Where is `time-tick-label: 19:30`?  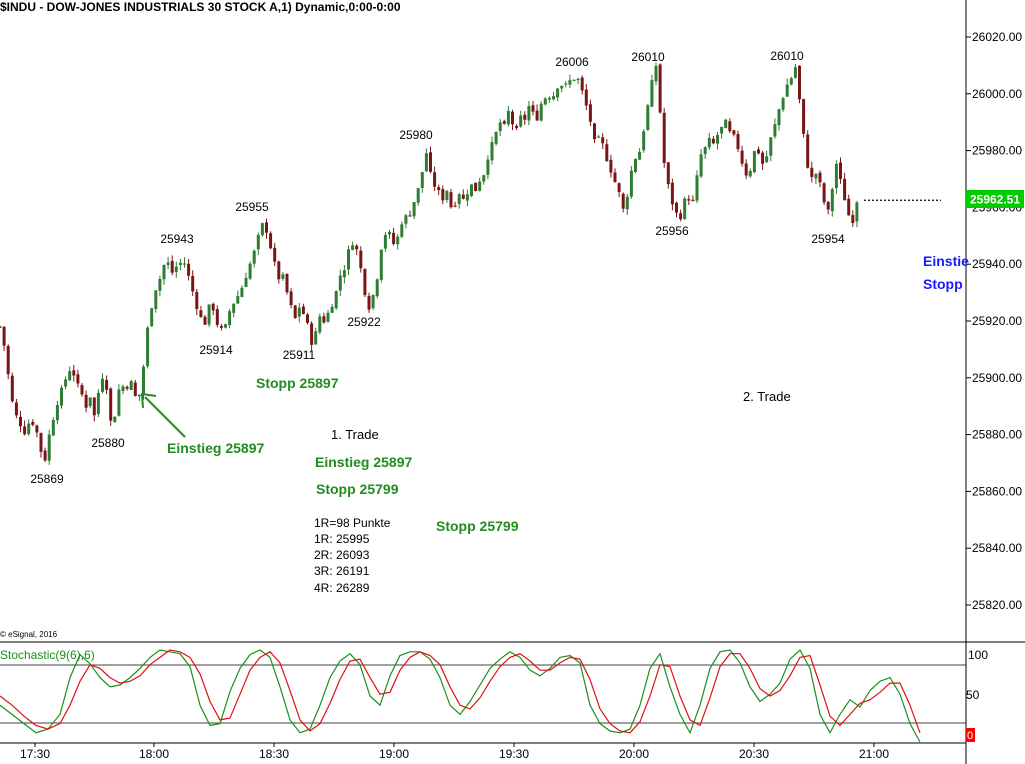
time-tick-label: 19:30 is located at coordinates (514, 754).